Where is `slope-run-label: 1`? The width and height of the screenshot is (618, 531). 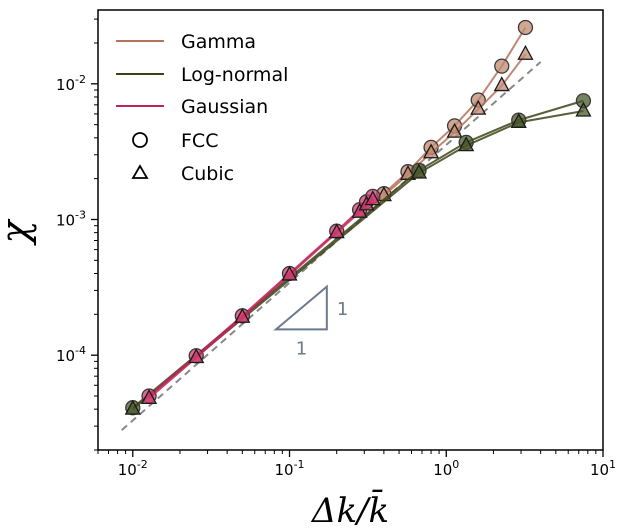 slope-run-label: 1 is located at coordinates (301, 348).